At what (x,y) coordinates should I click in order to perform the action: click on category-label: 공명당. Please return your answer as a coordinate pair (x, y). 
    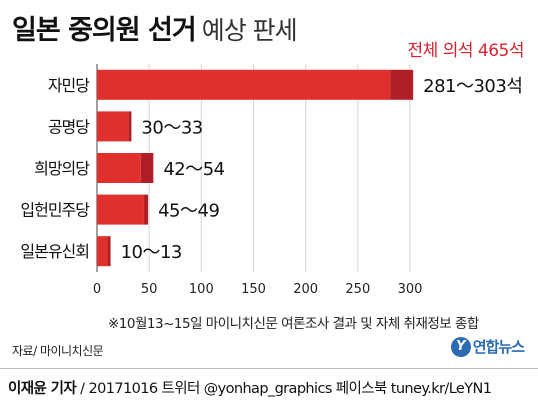
    Looking at the image, I should click on (69, 126).